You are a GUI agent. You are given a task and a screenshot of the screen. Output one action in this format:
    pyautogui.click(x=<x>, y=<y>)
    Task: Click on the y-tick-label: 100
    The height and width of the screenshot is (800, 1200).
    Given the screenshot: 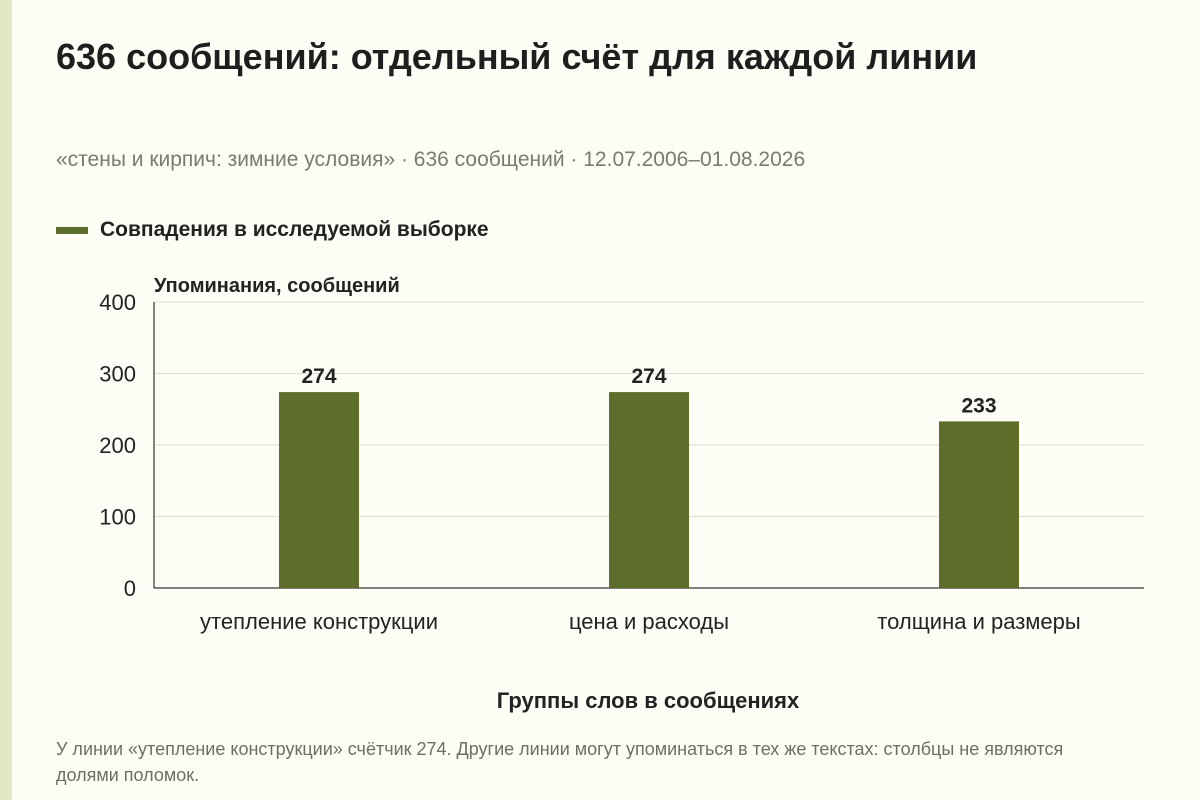 What is the action you would take?
    pyautogui.click(x=117, y=517)
    